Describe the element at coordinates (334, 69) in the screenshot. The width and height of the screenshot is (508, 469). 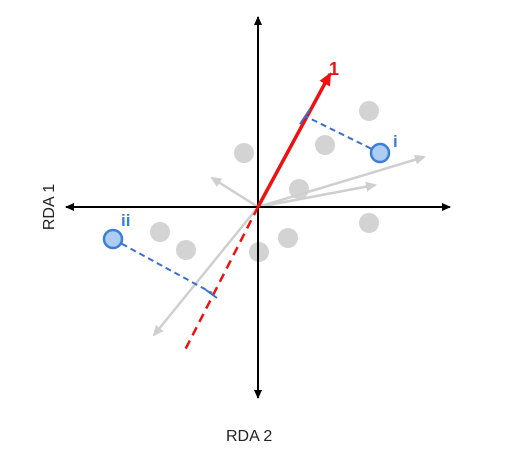
I see `vector-1-label: 1` at that location.